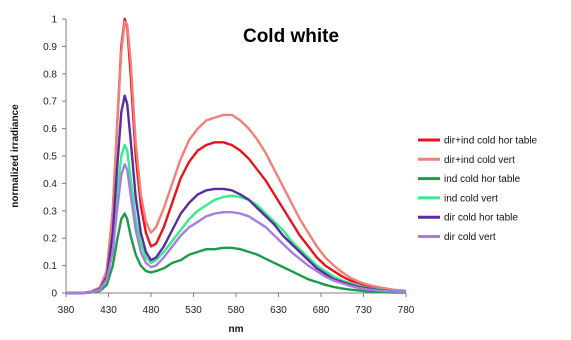  I want to click on y-tick-label: 0, so click(54, 294).